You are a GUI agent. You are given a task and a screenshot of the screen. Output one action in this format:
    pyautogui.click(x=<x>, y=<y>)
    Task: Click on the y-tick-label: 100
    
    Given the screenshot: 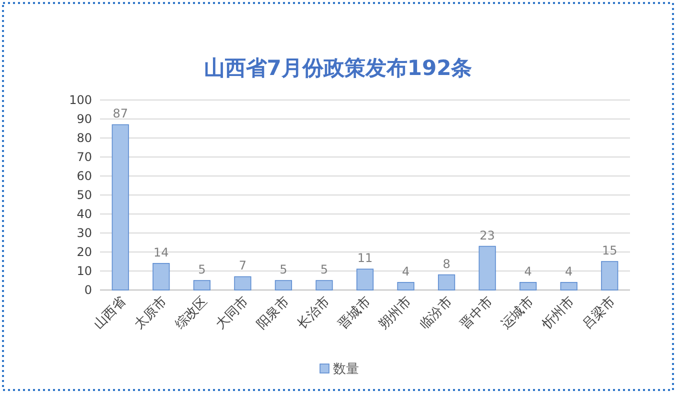 What is the action you would take?
    pyautogui.click(x=80, y=100)
    